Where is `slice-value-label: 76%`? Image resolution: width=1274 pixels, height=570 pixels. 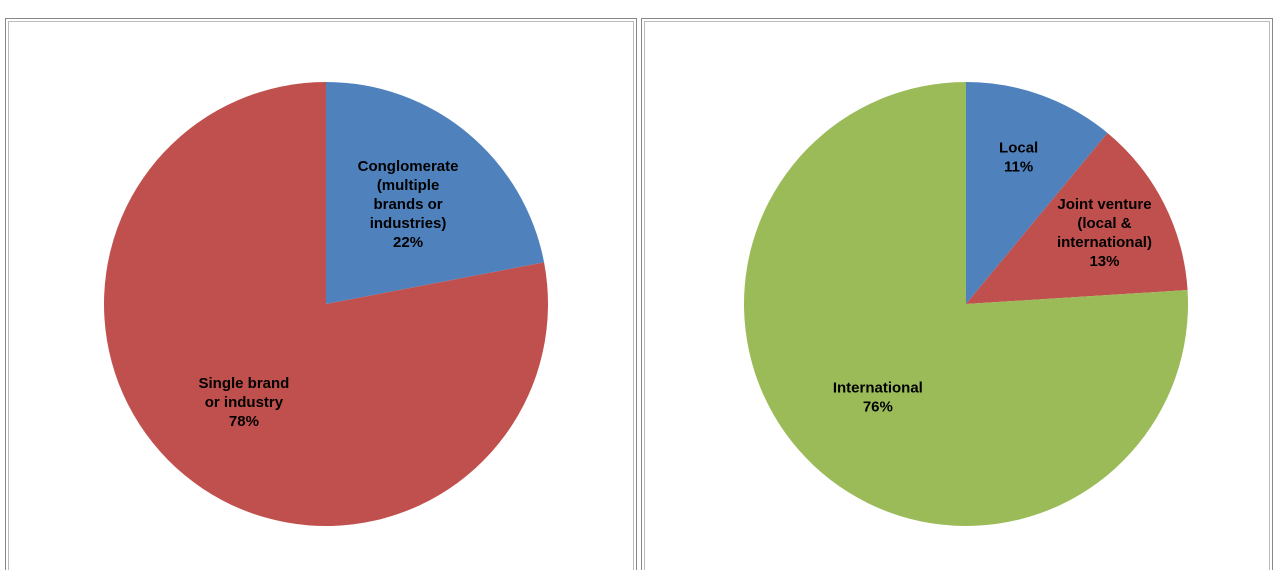 slice-value-label: 76% is located at coordinates (878, 406).